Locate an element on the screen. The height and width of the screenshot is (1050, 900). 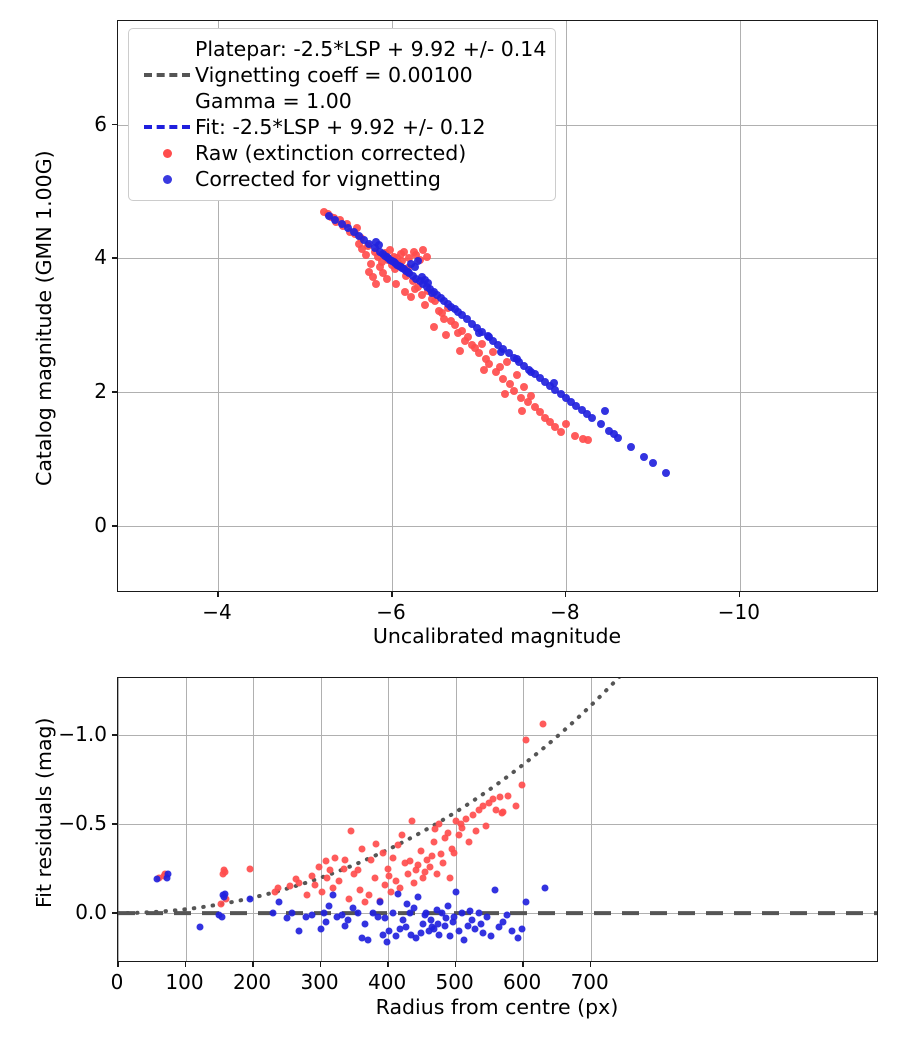
dash-line-icon is located at coordinates (167, 75).